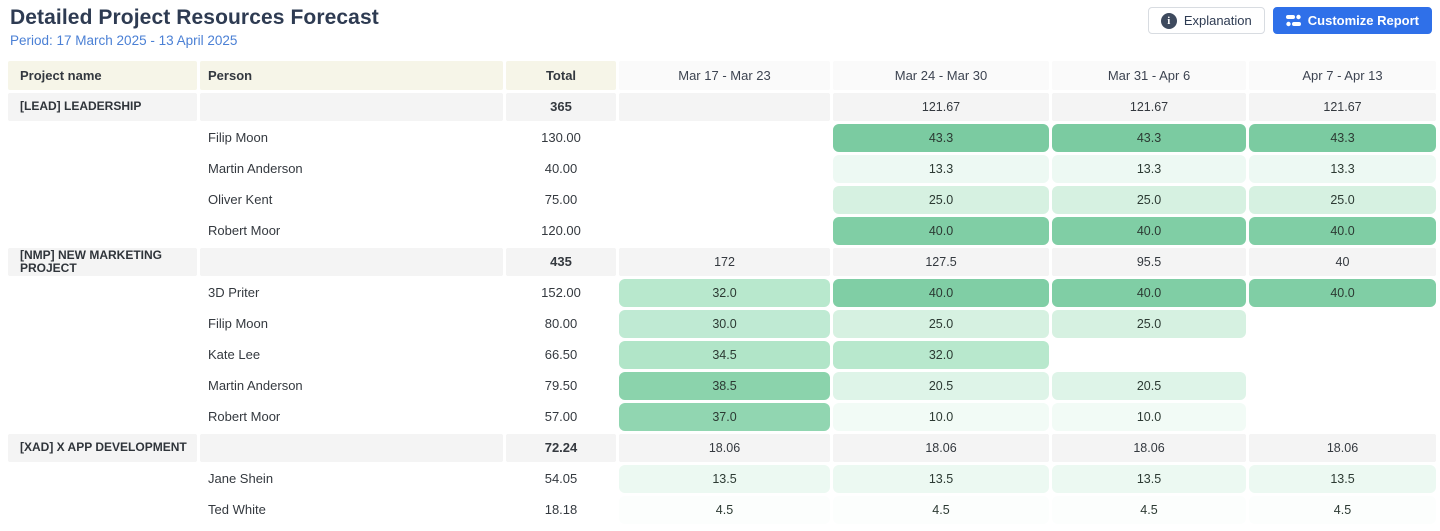  Describe the element at coordinates (1149, 75) in the screenshot. I see `column-header-mar-31-apr-6: Mar 31 - Apr 6` at that location.